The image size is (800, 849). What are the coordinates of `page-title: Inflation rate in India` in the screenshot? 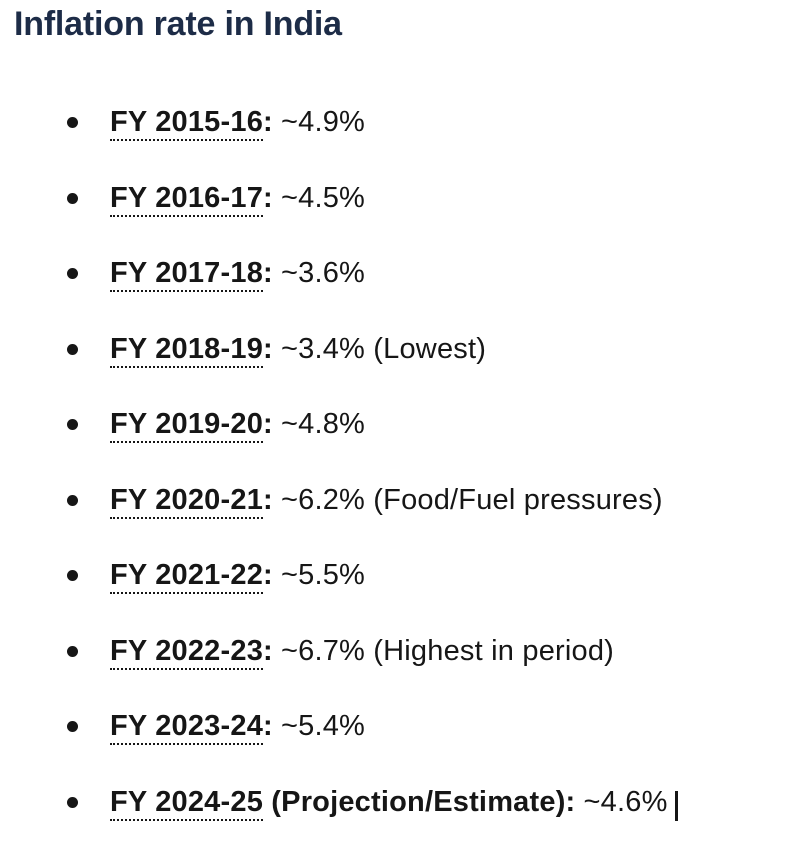 It's located at (178, 24).